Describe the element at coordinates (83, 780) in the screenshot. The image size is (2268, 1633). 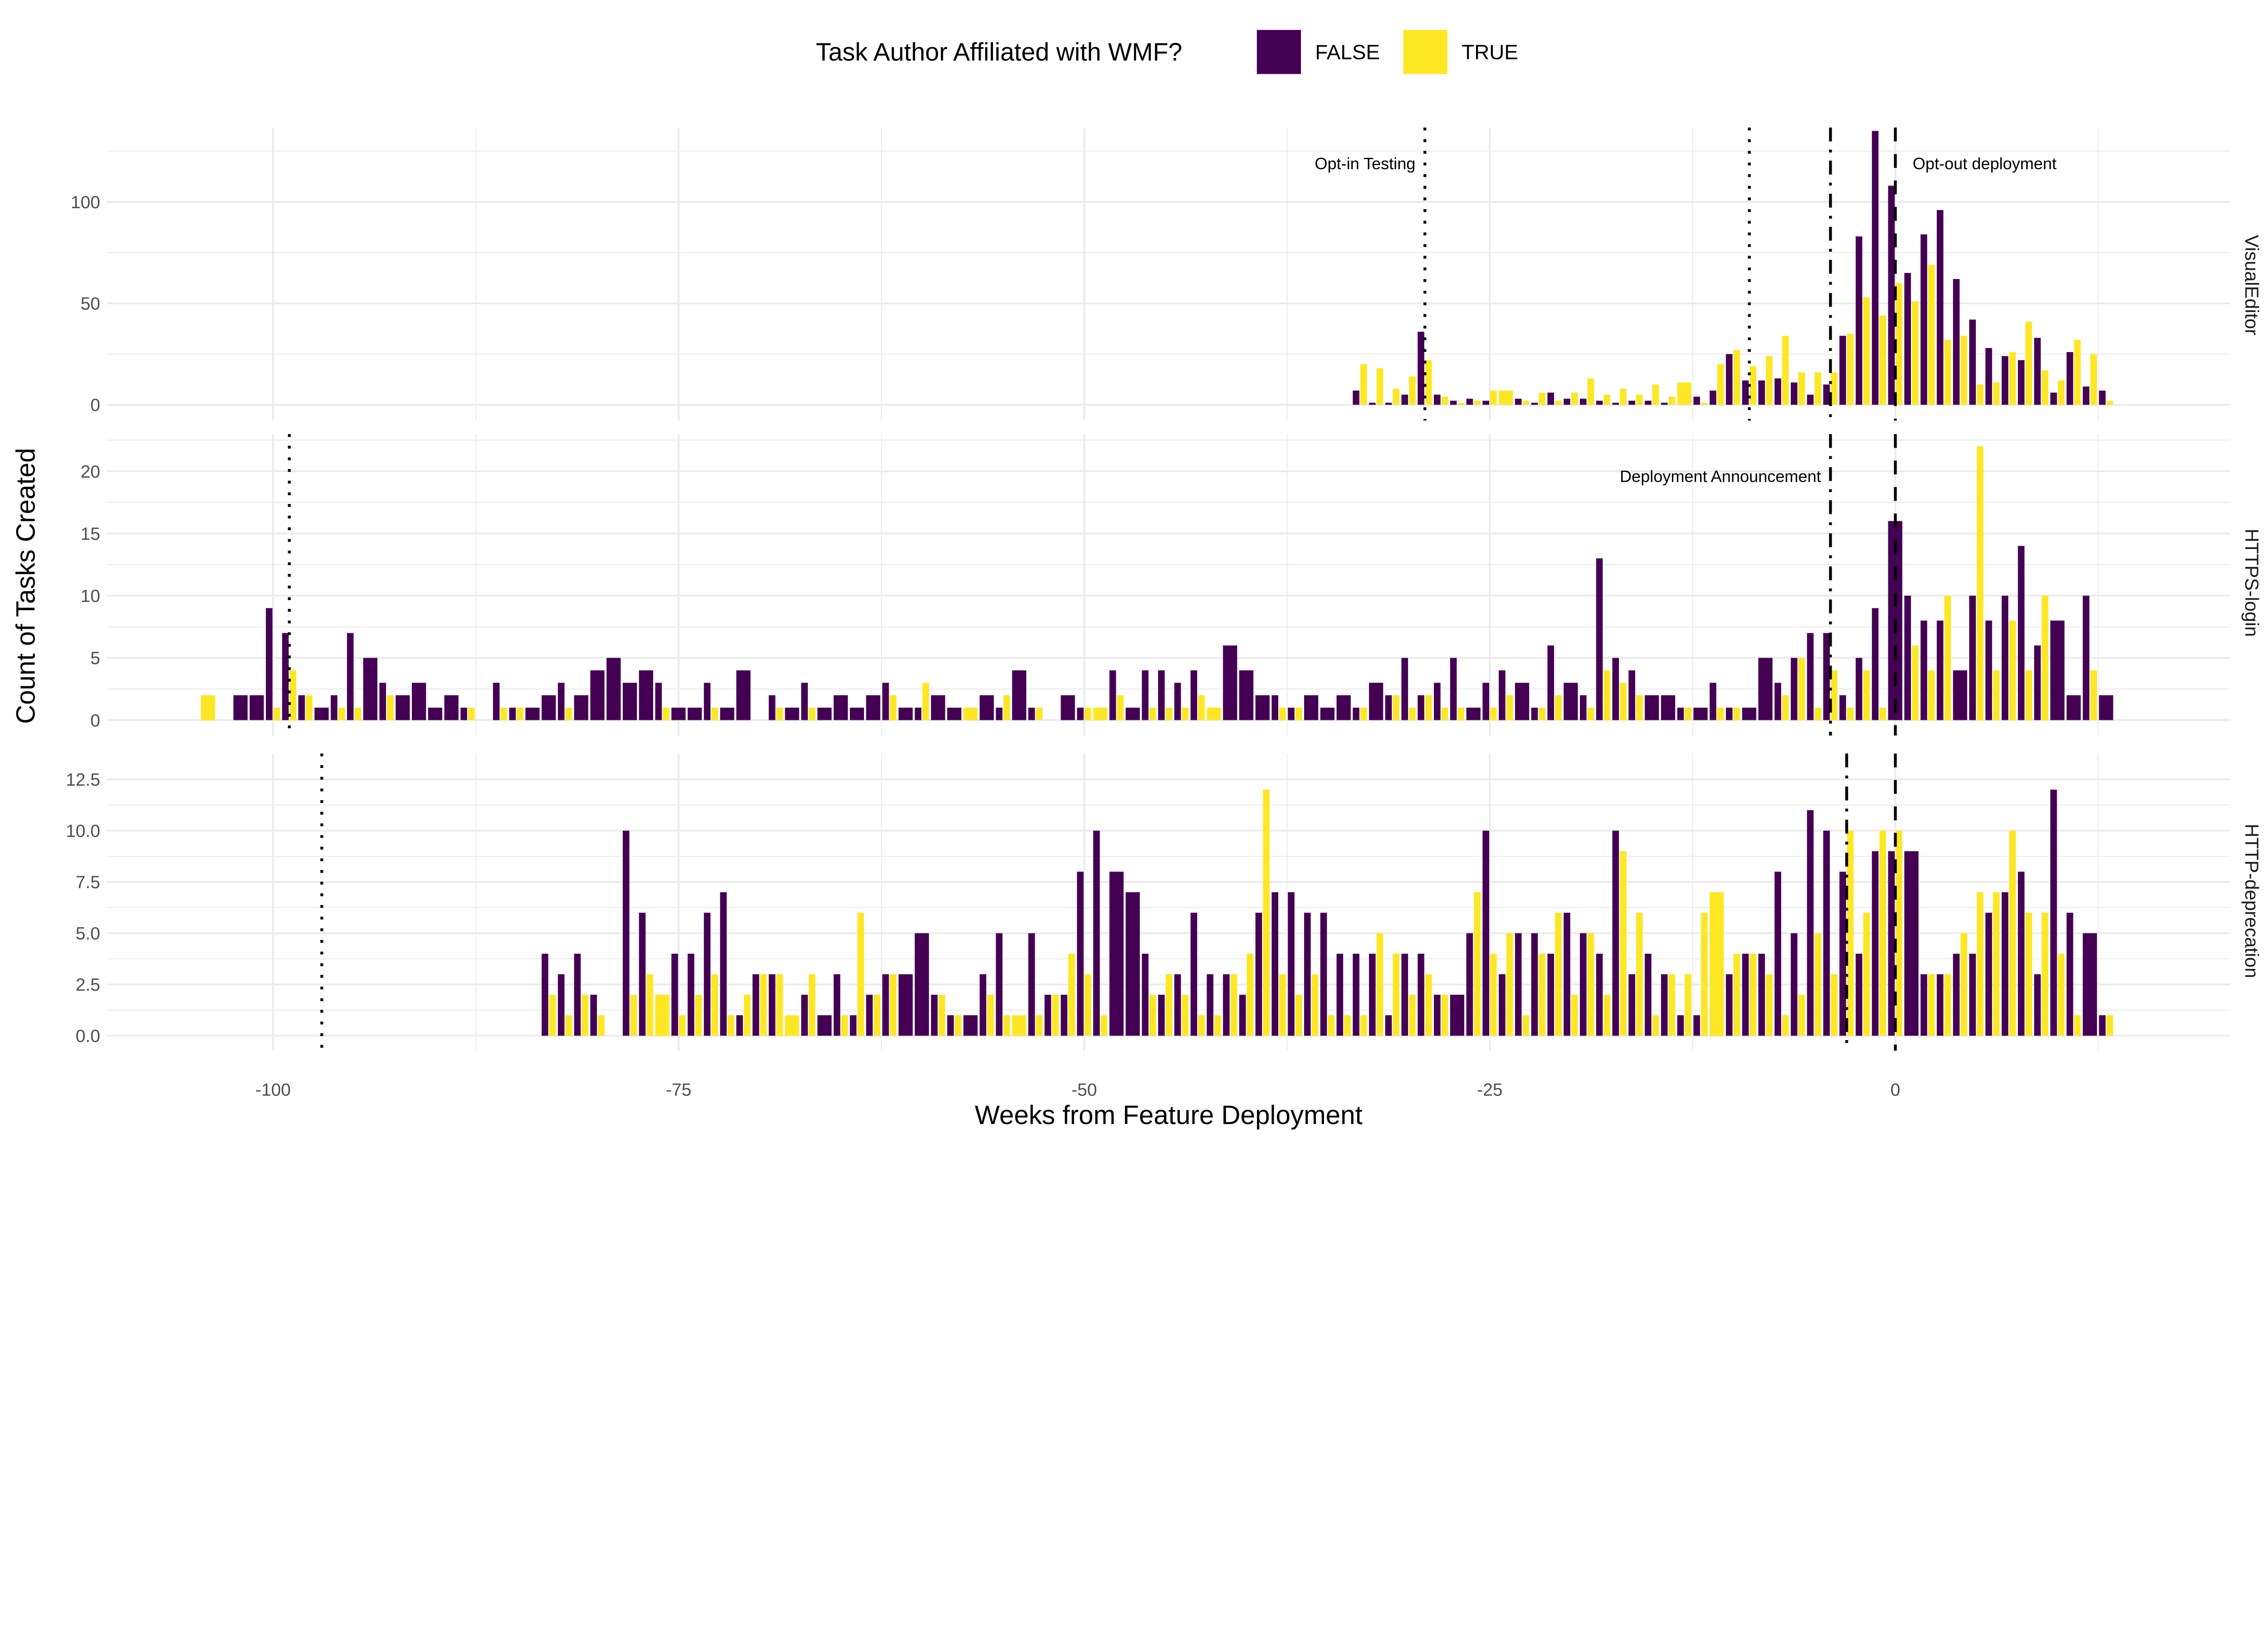
I see `y-tick-label: 12.5` at that location.